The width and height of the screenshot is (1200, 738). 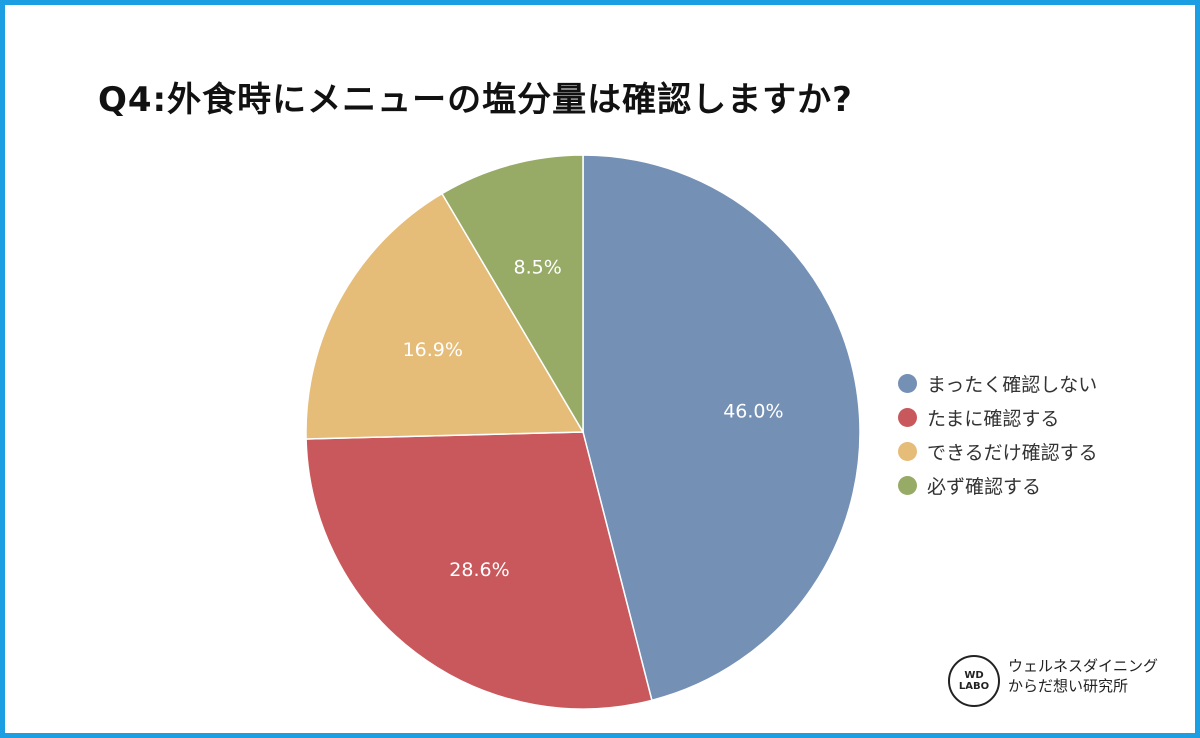 I want to click on legend-item: まったく確認しない, so click(x=998, y=383).